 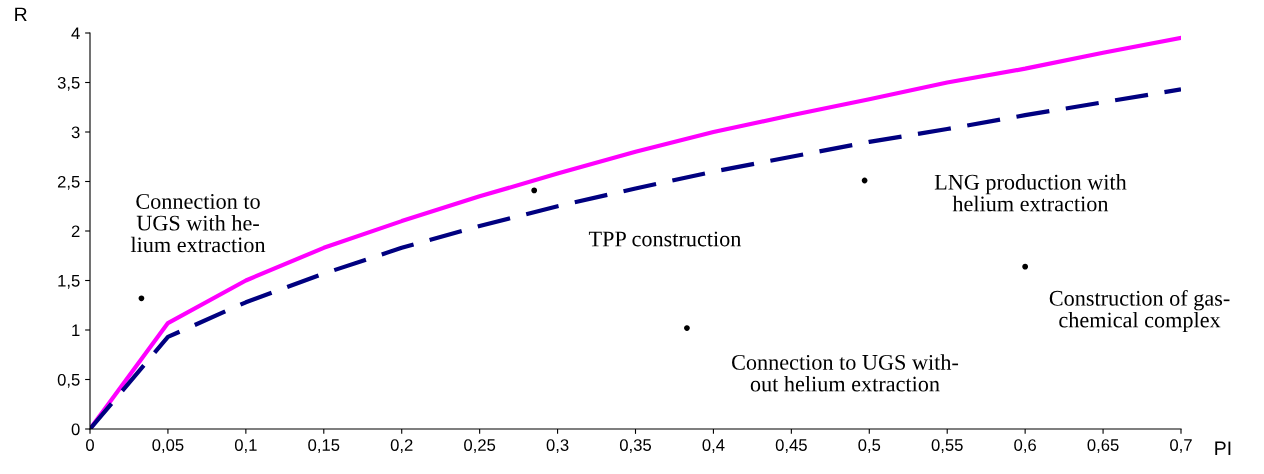 I want to click on x-tick-label: 0,55, so click(x=947, y=446).